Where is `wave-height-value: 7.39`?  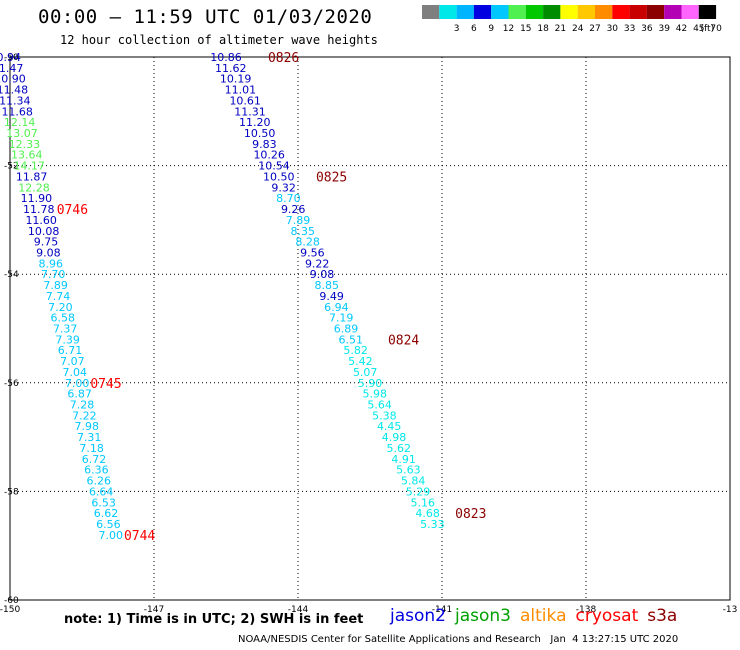 wave-height-value: 7.39 is located at coordinates (67, 339).